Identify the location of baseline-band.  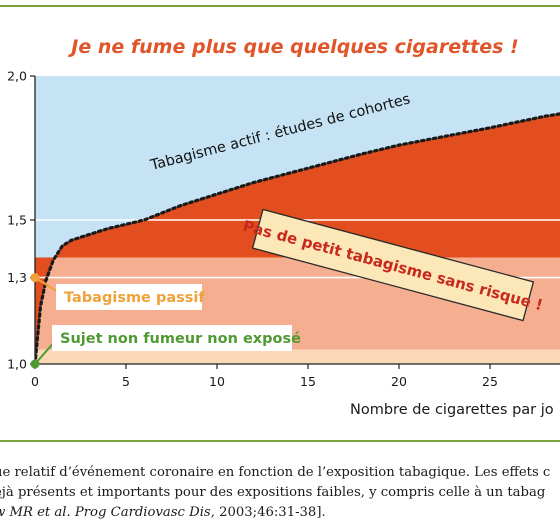
(297, 356).